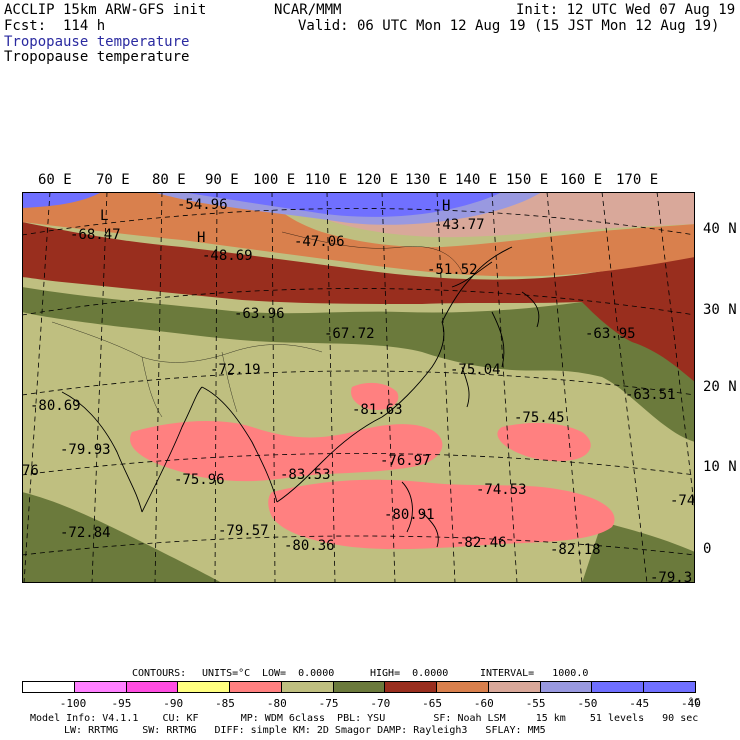  Describe the element at coordinates (639, 703) in the screenshot. I see `colorbar-tick: -45` at that location.